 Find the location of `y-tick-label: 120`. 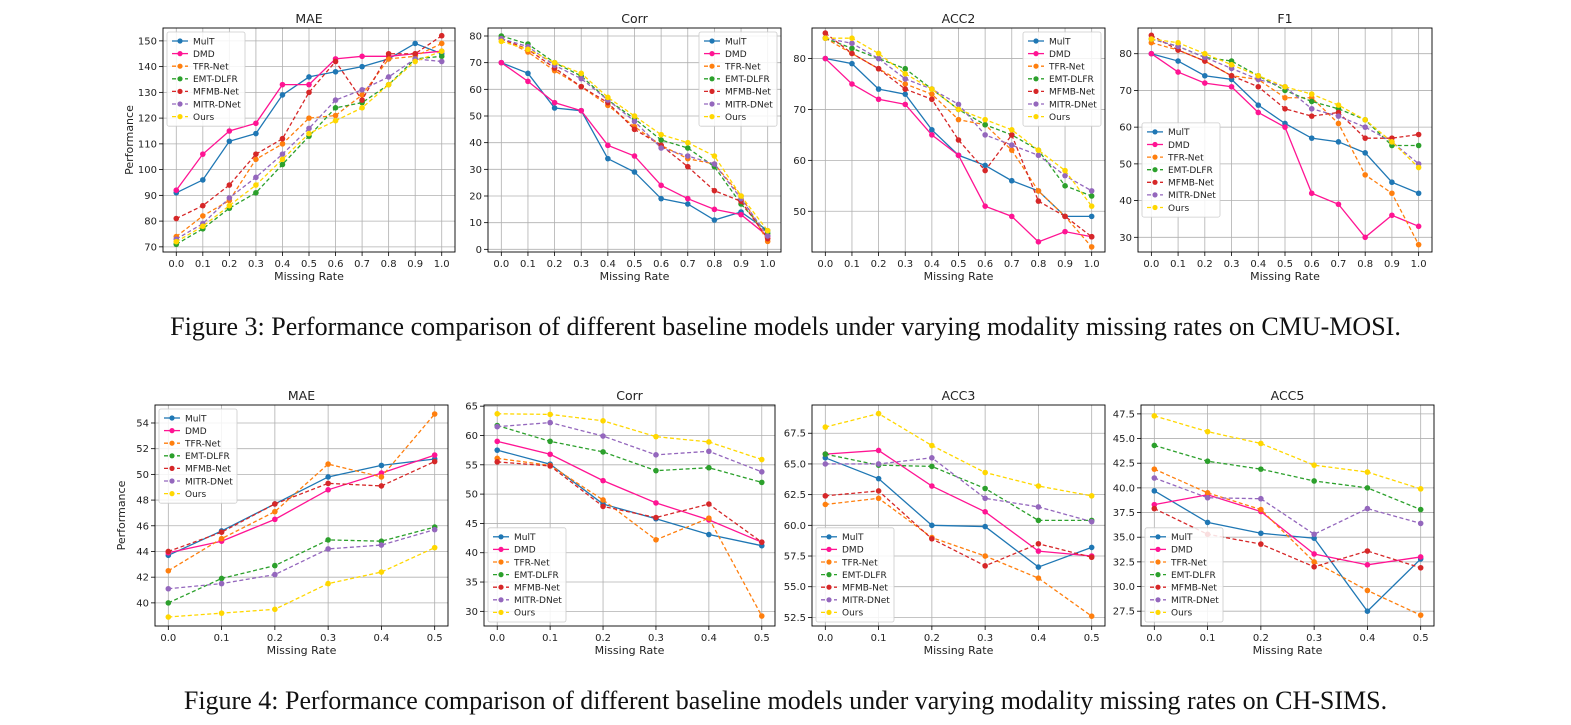

y-tick-label: 120 is located at coordinates (147, 119).